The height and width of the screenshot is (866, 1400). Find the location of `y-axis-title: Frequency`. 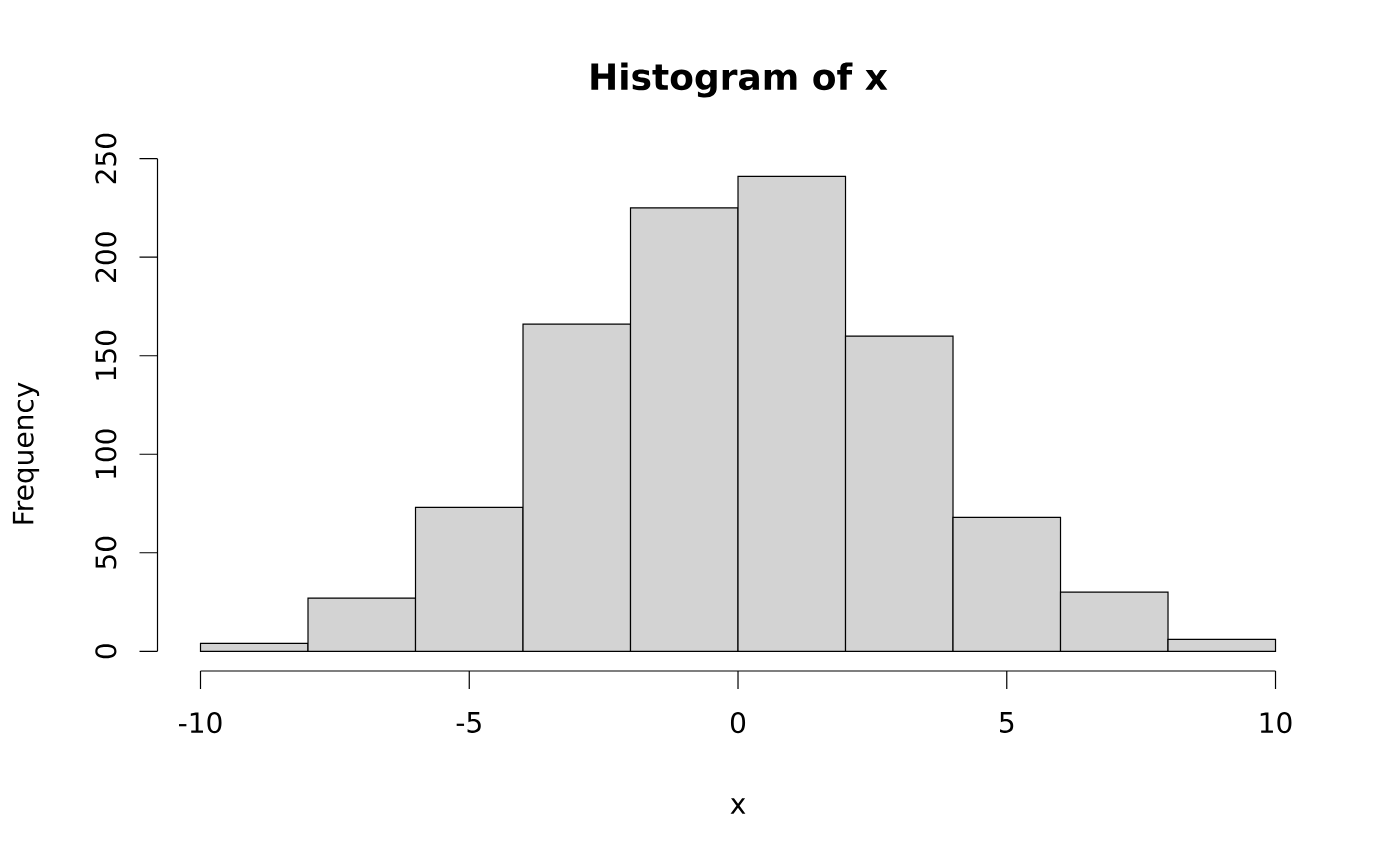

y-axis-title: Frequency is located at coordinates (26, 453).